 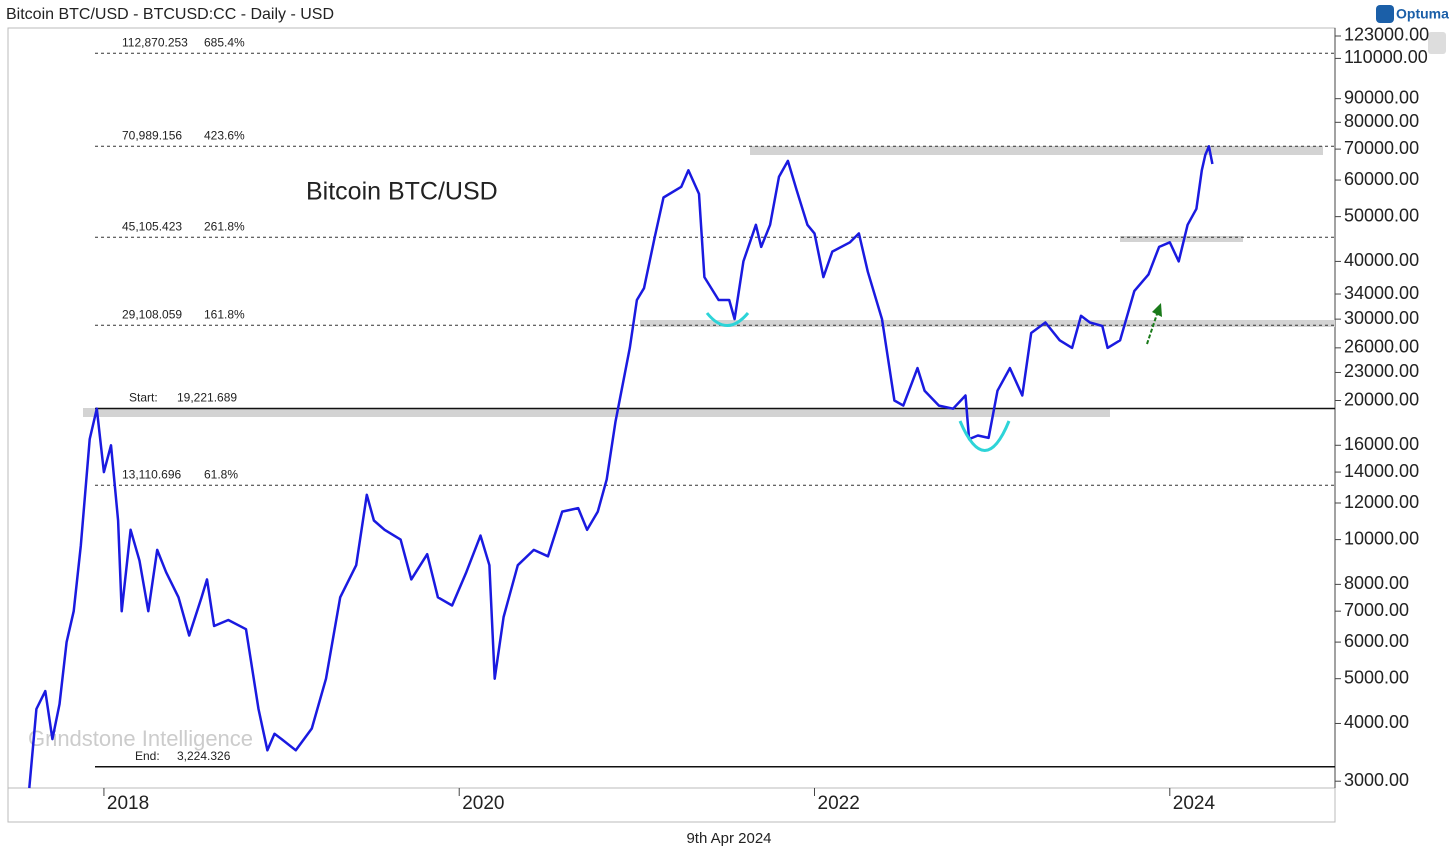 I want to click on arrow-head, so click(x=1157, y=310).